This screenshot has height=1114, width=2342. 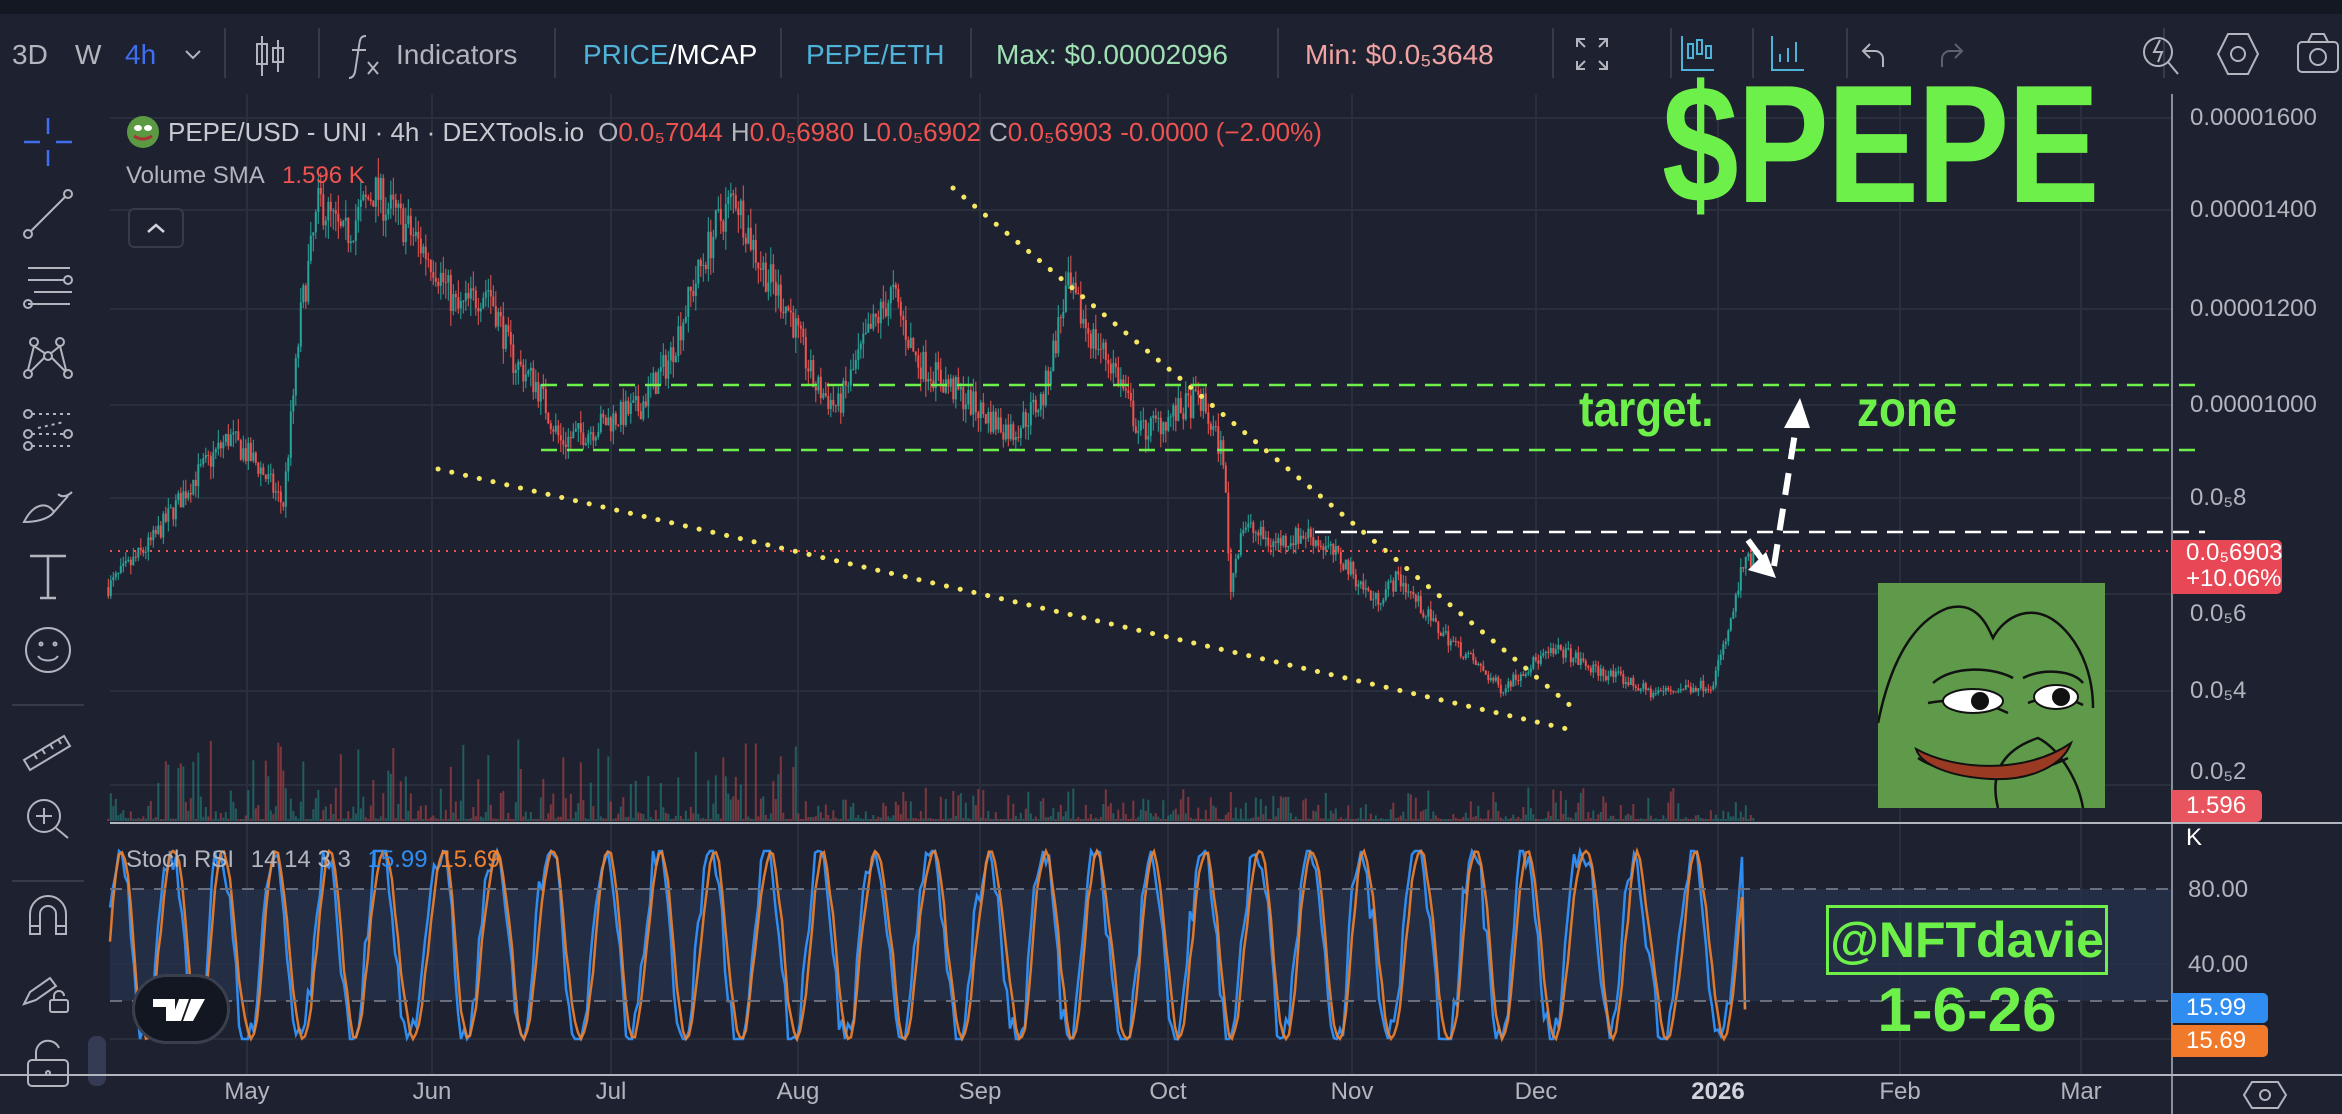 I want to click on fx-icon, so click(x=364, y=56).